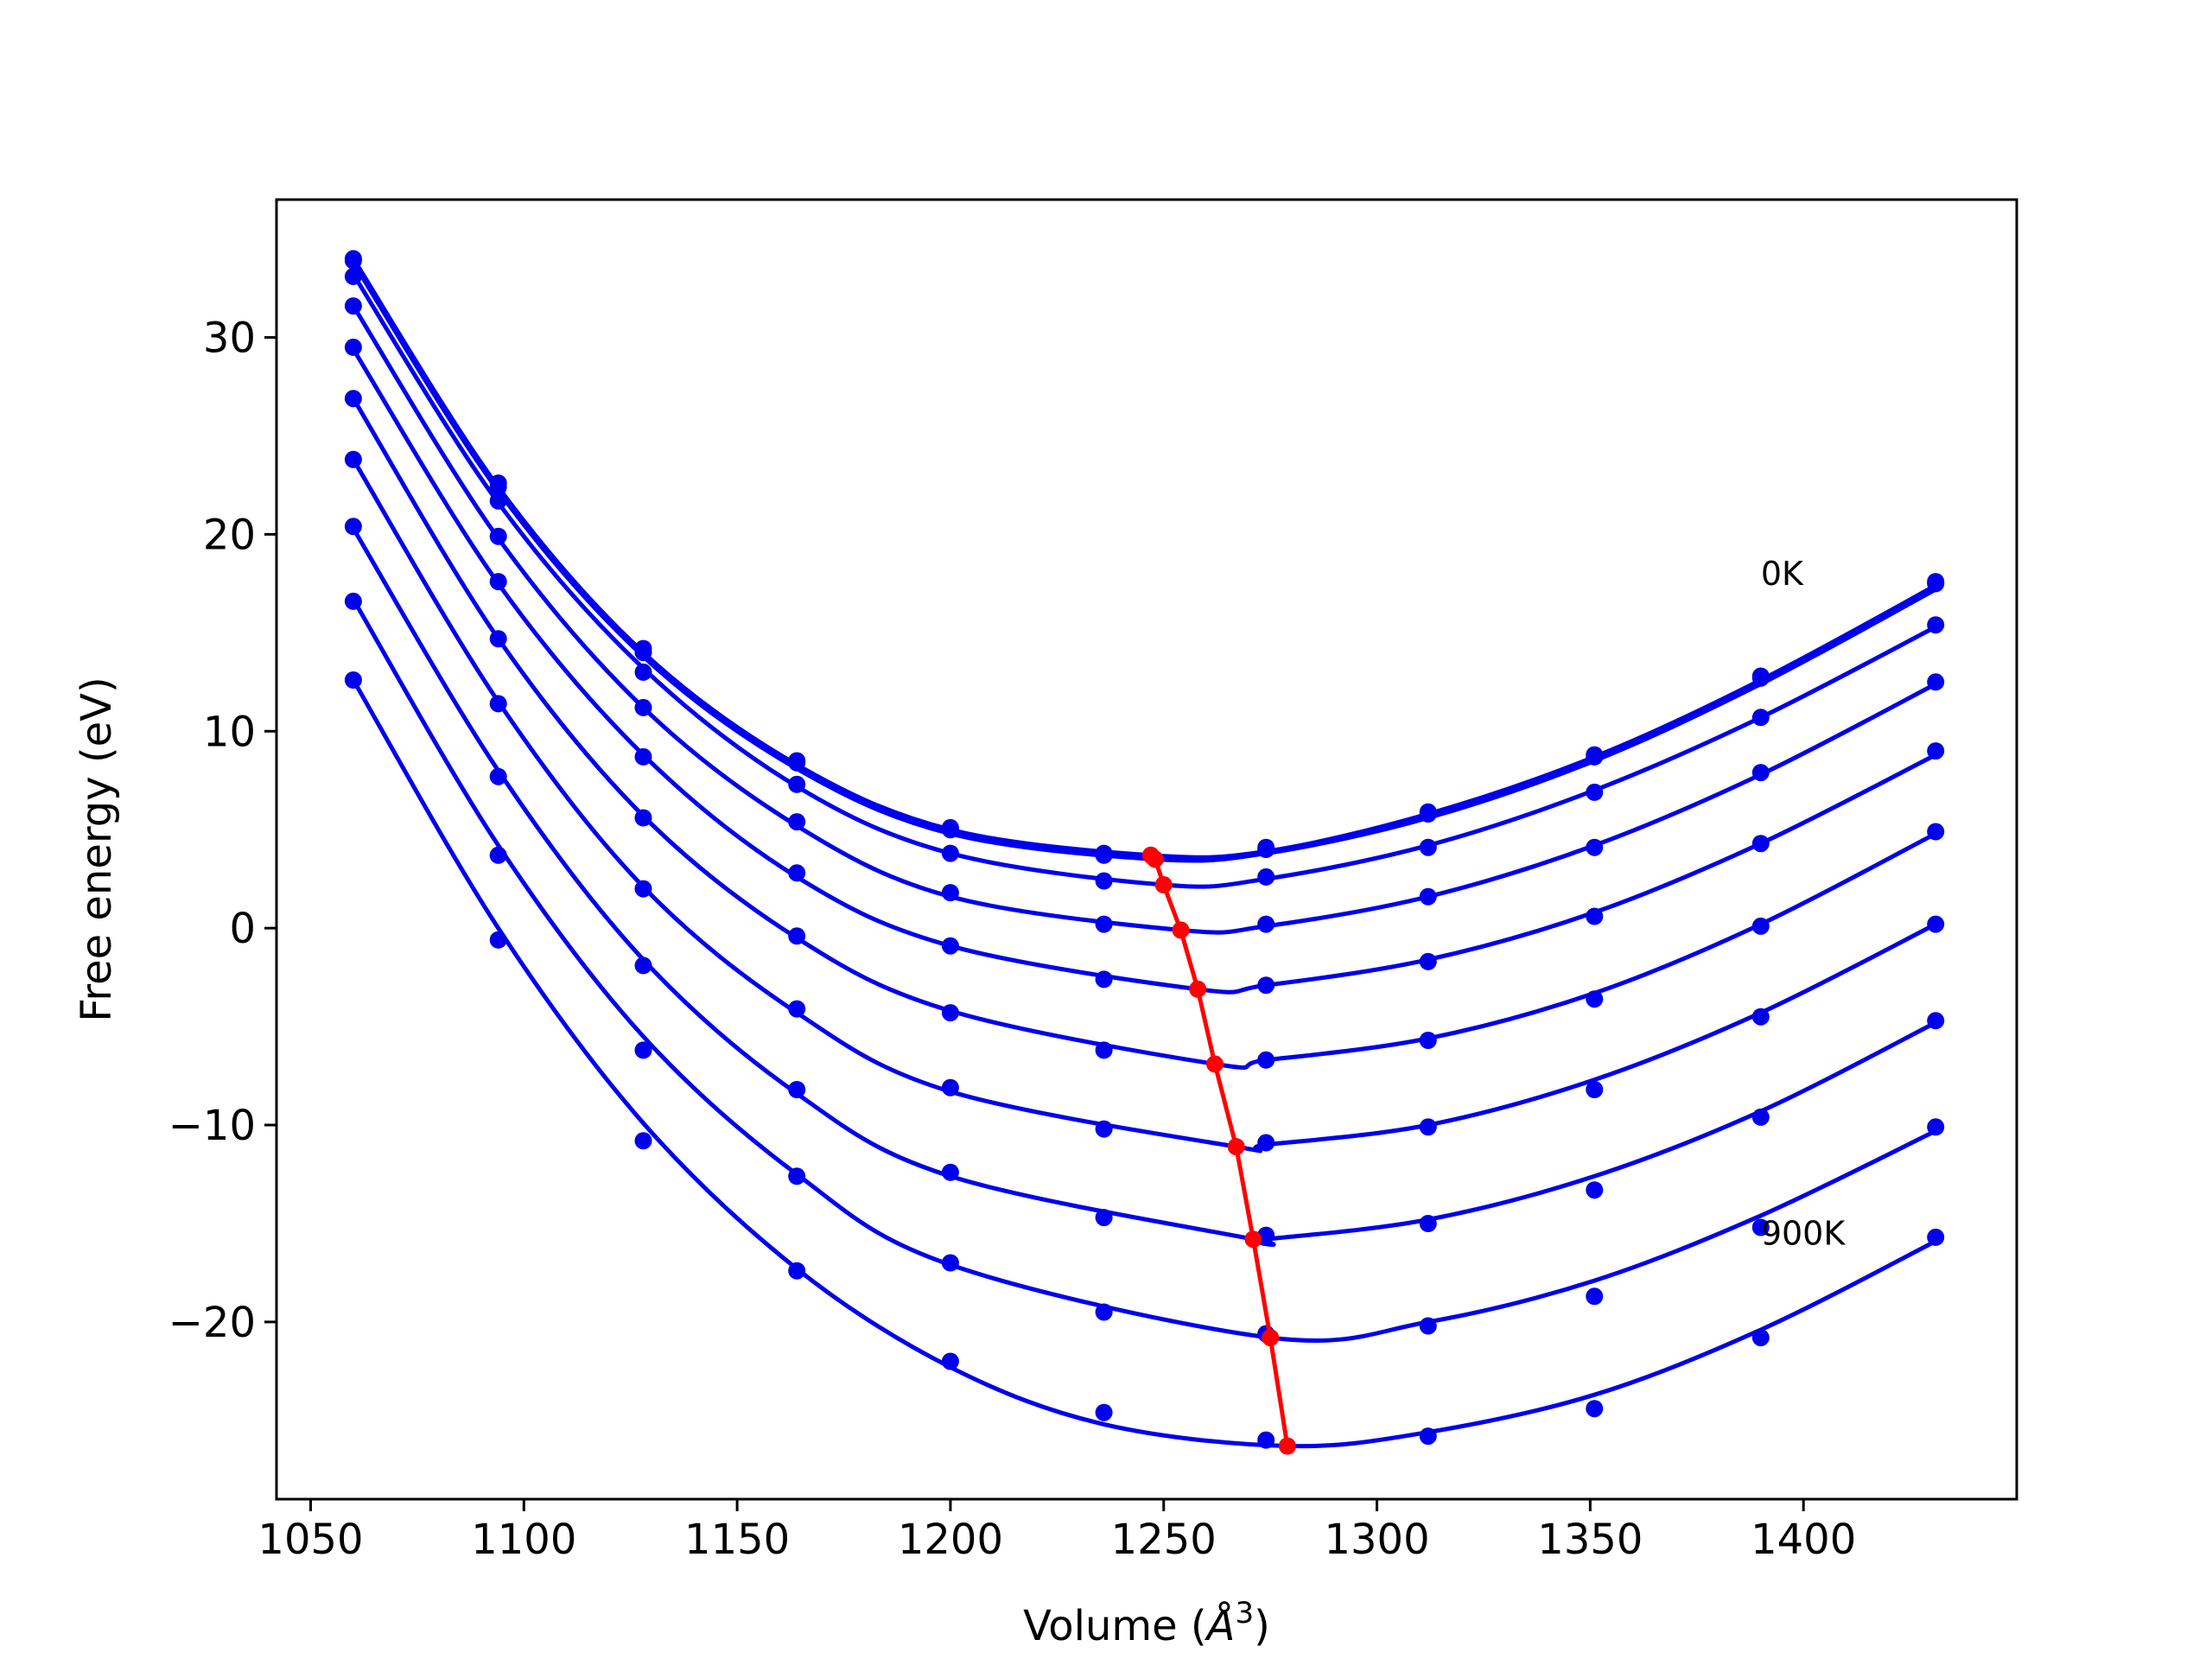 The height and width of the screenshot is (1659, 2212). Describe the element at coordinates (1804, 903) in the screenshot. I see `annotations: 0K 900K` at that location.